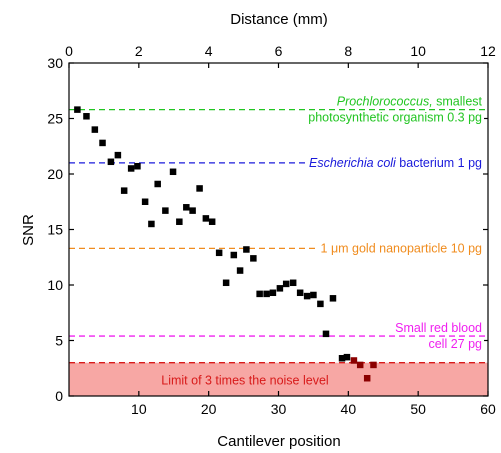 This screenshot has width=501, height=453. What do you see at coordinates (488, 51) in the screenshot?
I see `x2-tick-label: 12` at bounding box center [488, 51].